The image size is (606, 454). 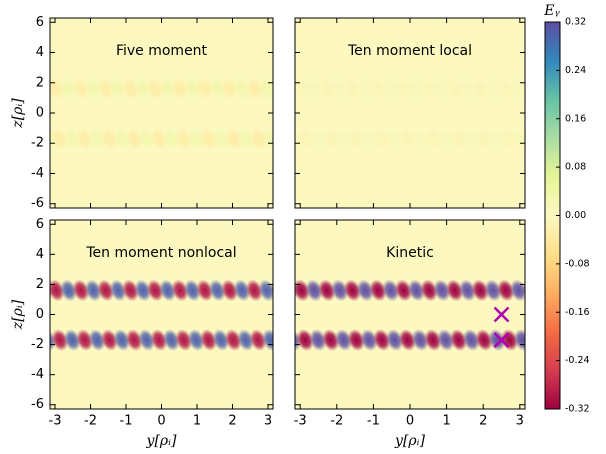 I want to click on x-tick-label: -2, so click(x=90, y=421).